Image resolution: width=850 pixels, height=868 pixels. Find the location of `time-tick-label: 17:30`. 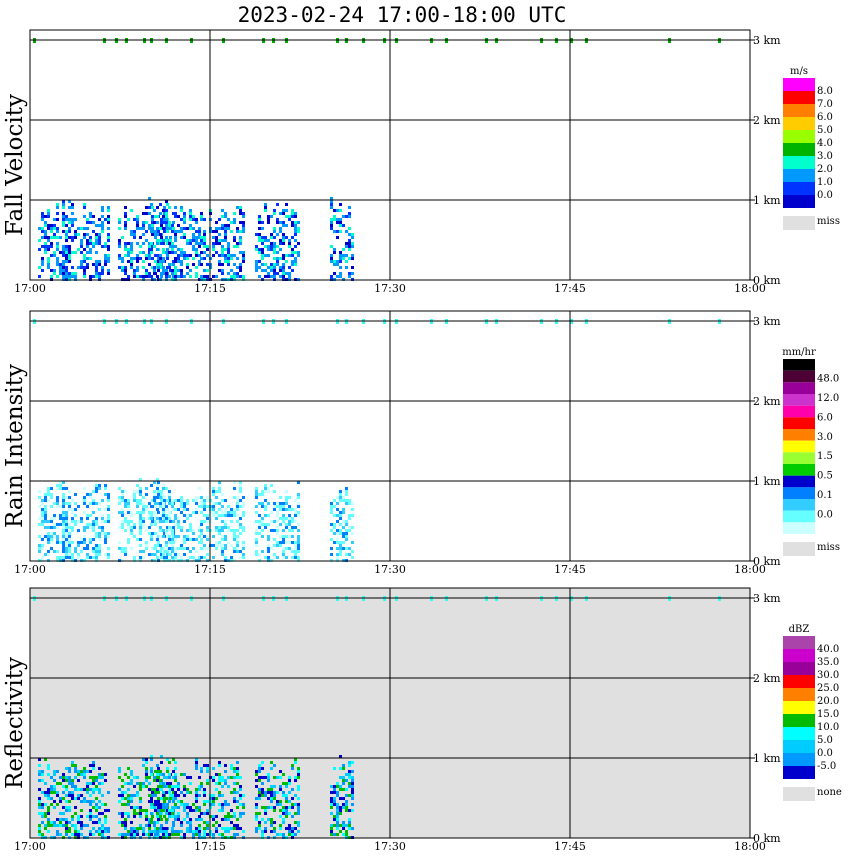

time-tick-label: 17:30 is located at coordinates (390, 288).